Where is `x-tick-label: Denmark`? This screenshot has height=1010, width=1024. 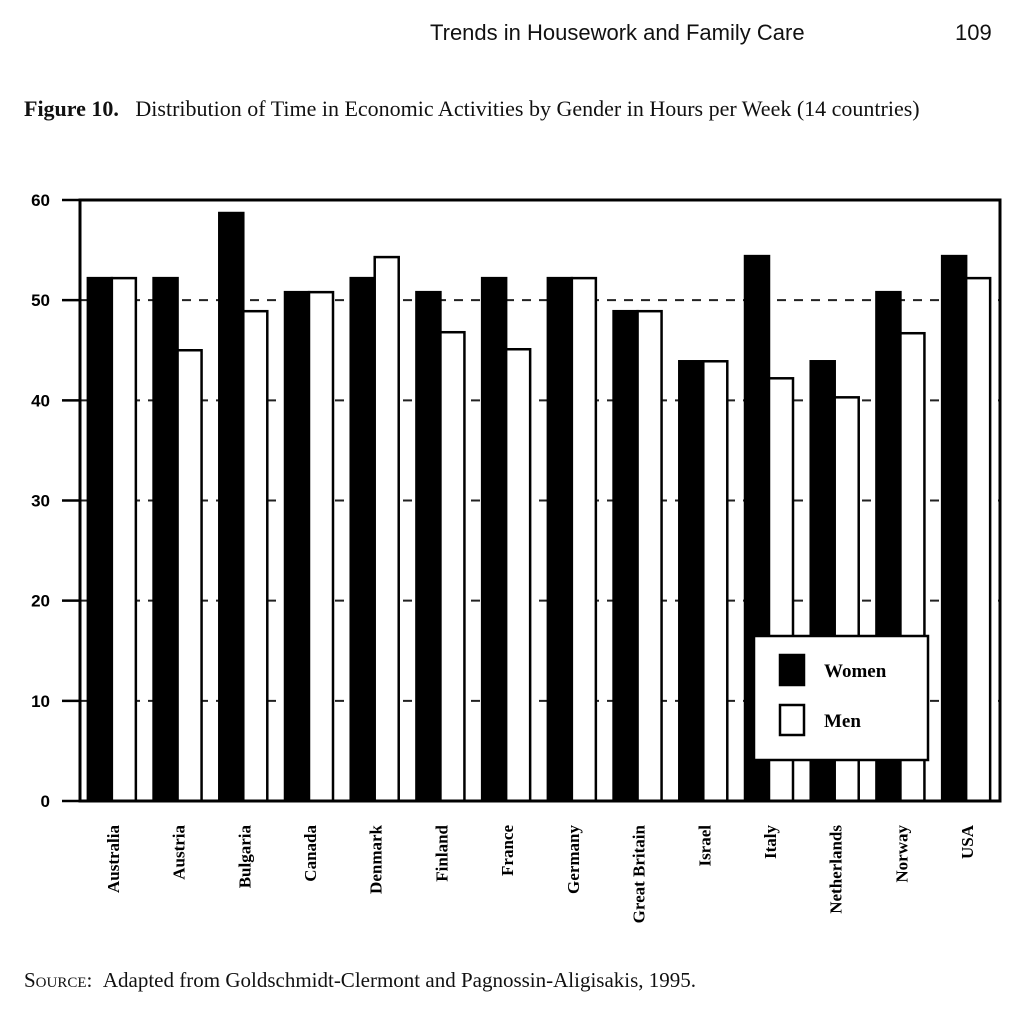 x-tick-label: Denmark is located at coordinates (376, 858).